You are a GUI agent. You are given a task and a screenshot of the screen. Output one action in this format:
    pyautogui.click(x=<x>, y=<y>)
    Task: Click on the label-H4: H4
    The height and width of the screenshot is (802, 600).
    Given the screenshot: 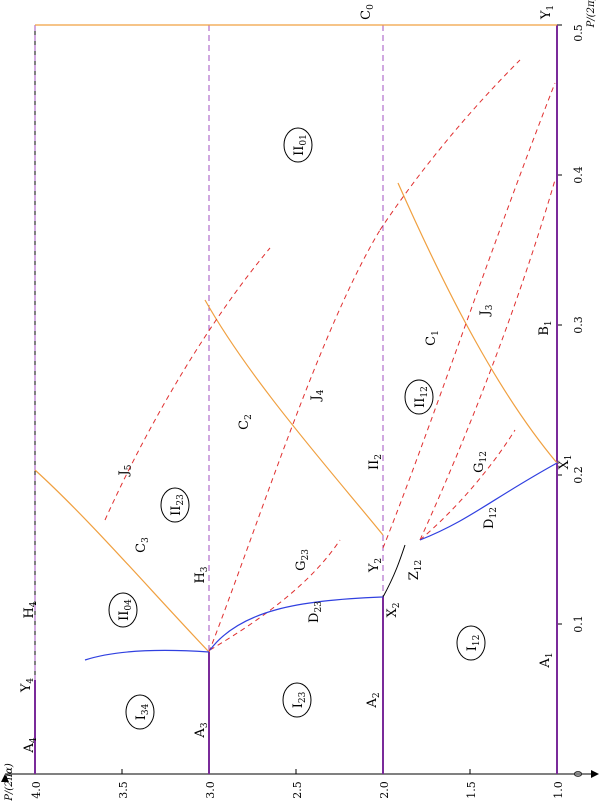 What is the action you would take?
    pyautogui.click(x=30, y=609)
    